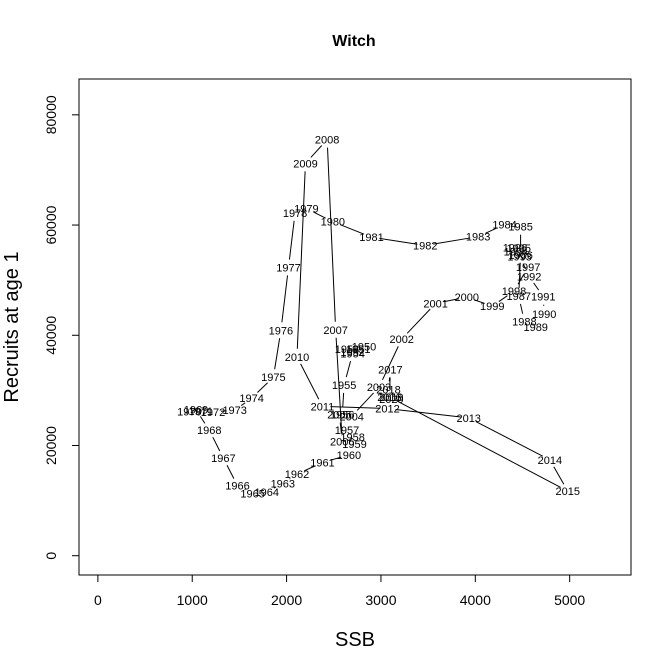 Image resolution: width=672 pixels, height=672 pixels. I want to click on point-label: 1971, so click(200, 412).